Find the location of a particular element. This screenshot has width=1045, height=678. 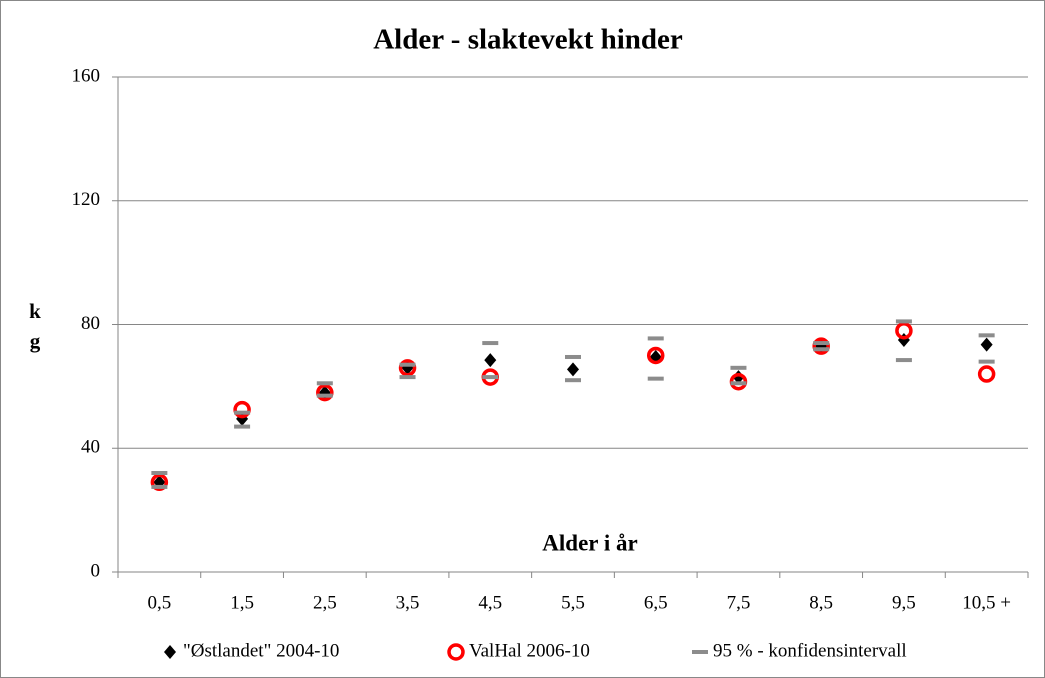

x-tick-label: 5,5 is located at coordinates (573, 602).